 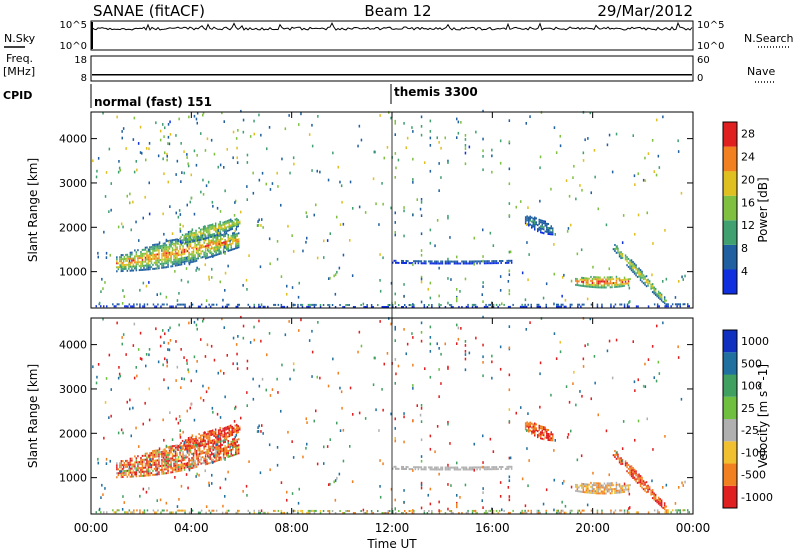 I want to click on power-colorbar-tick: 8, so click(x=744, y=248).